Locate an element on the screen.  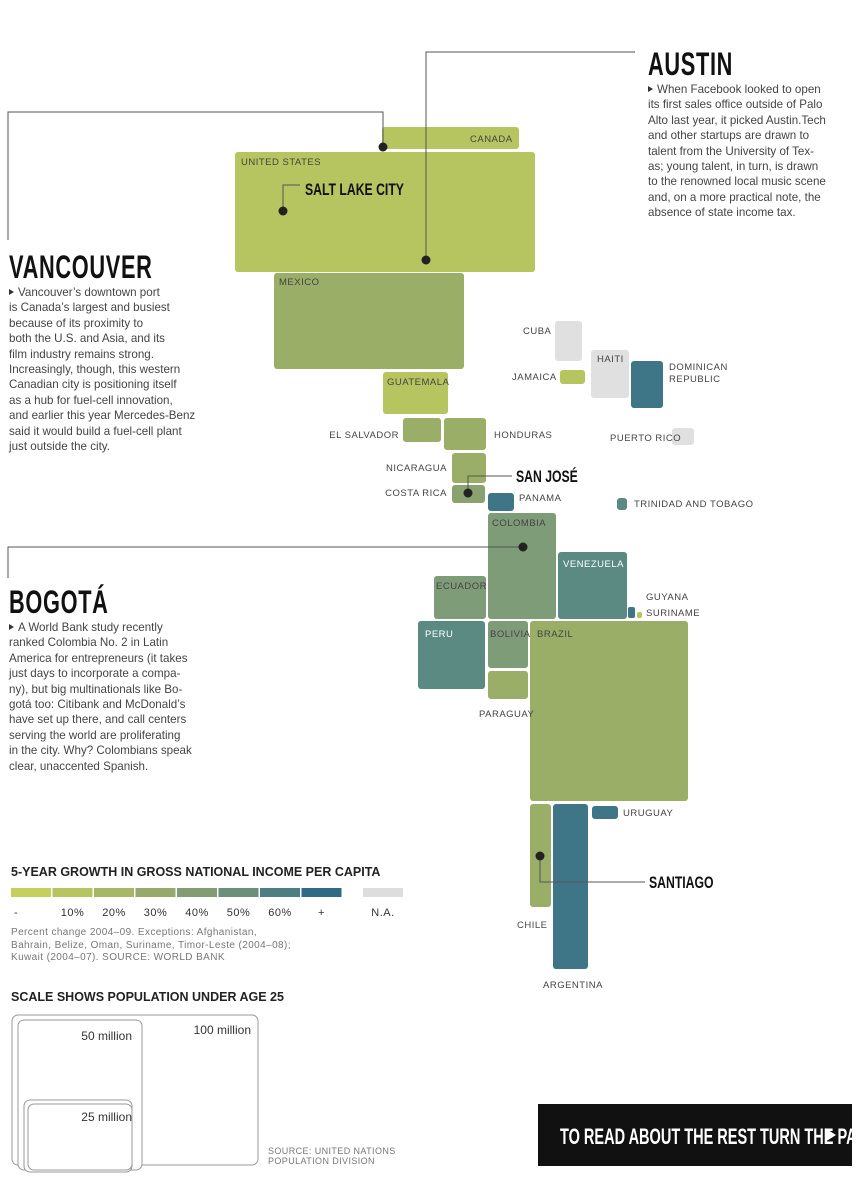
text-line: and other startups are drawn to is located at coordinates (729, 136).